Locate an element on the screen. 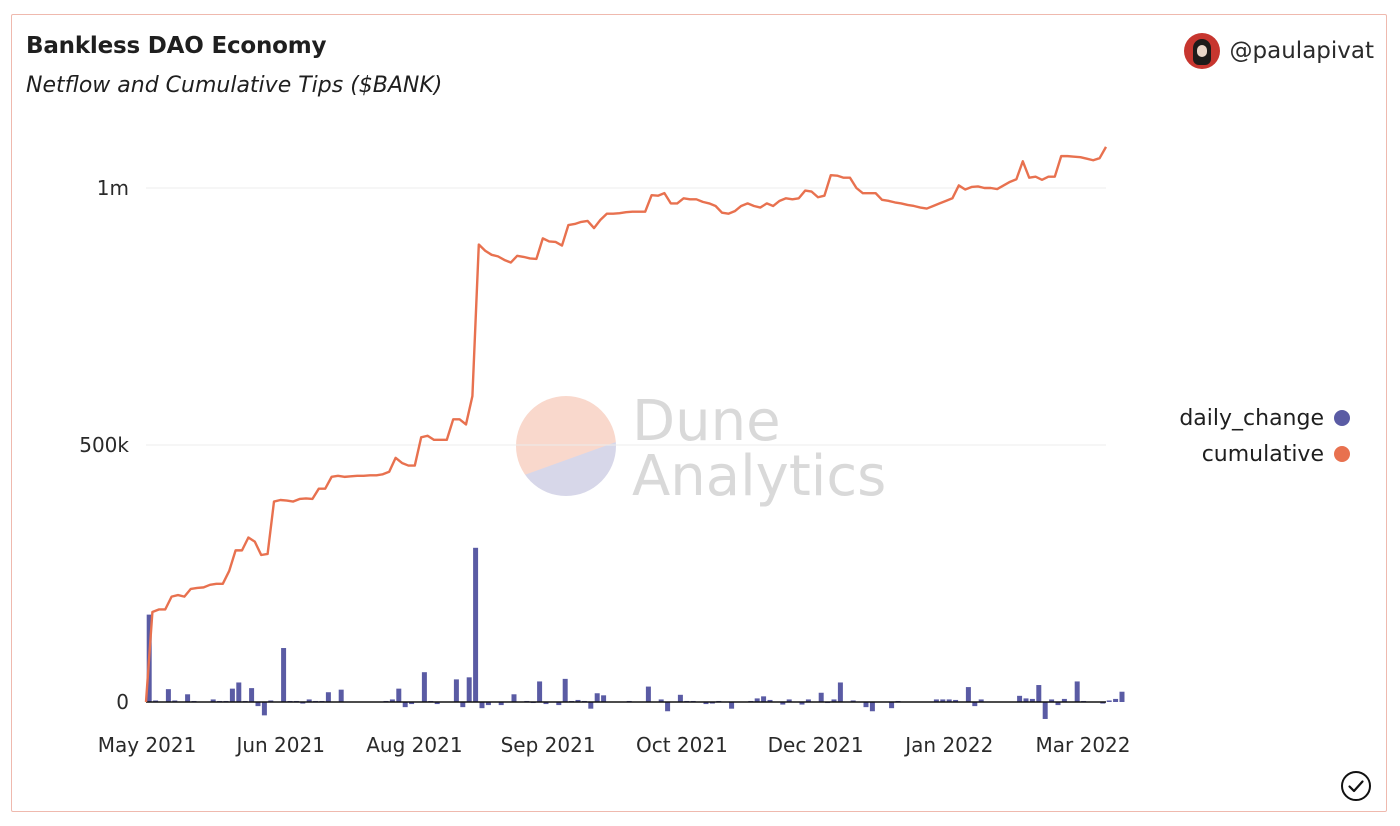 This screenshot has height=826, width=1400. author-badge: @paulapivat is located at coordinates (1278, 51).